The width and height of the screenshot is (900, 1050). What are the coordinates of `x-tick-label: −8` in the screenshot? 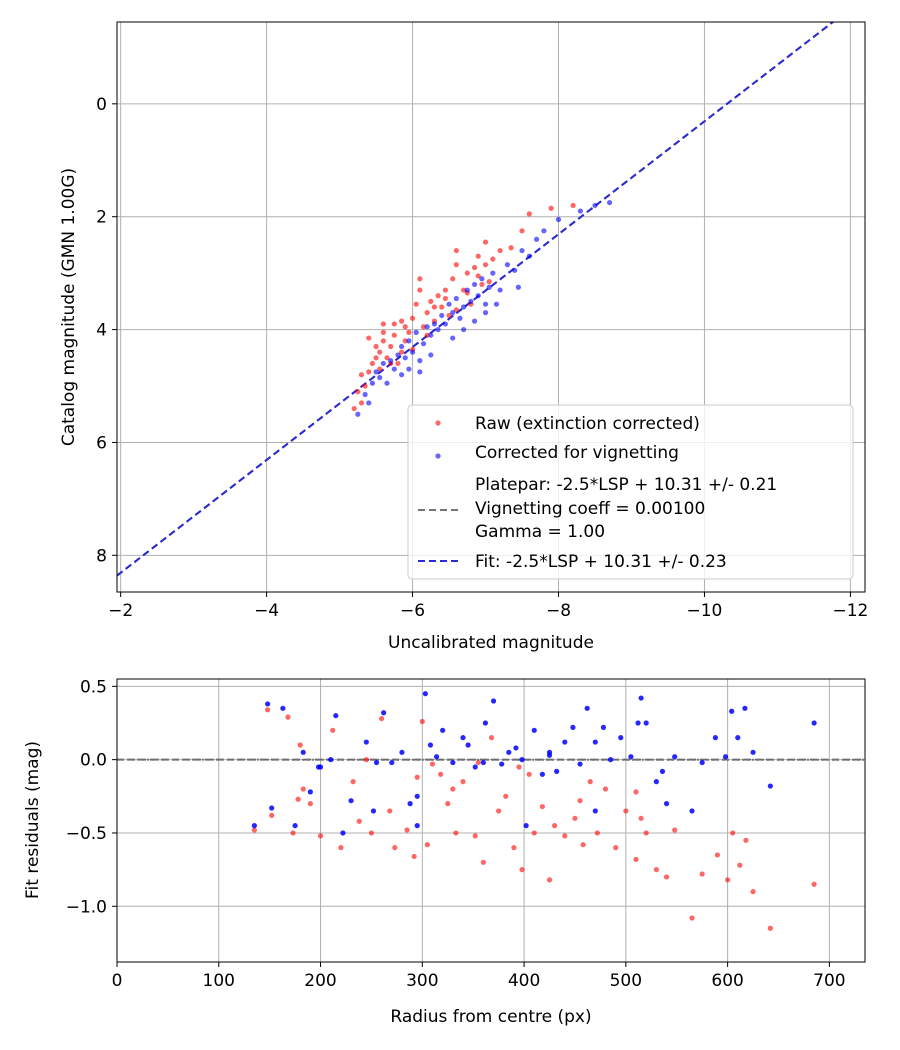 It's located at (558, 611).